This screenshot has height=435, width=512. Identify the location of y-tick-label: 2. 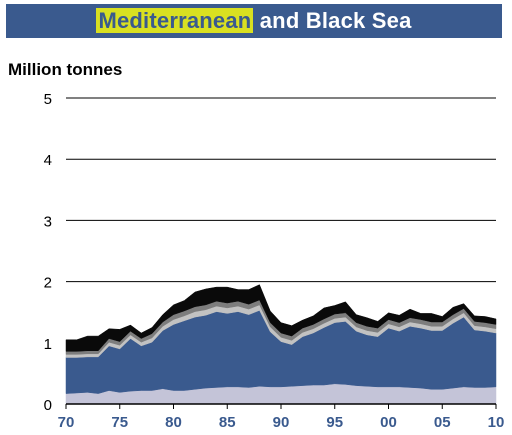
(48, 283).